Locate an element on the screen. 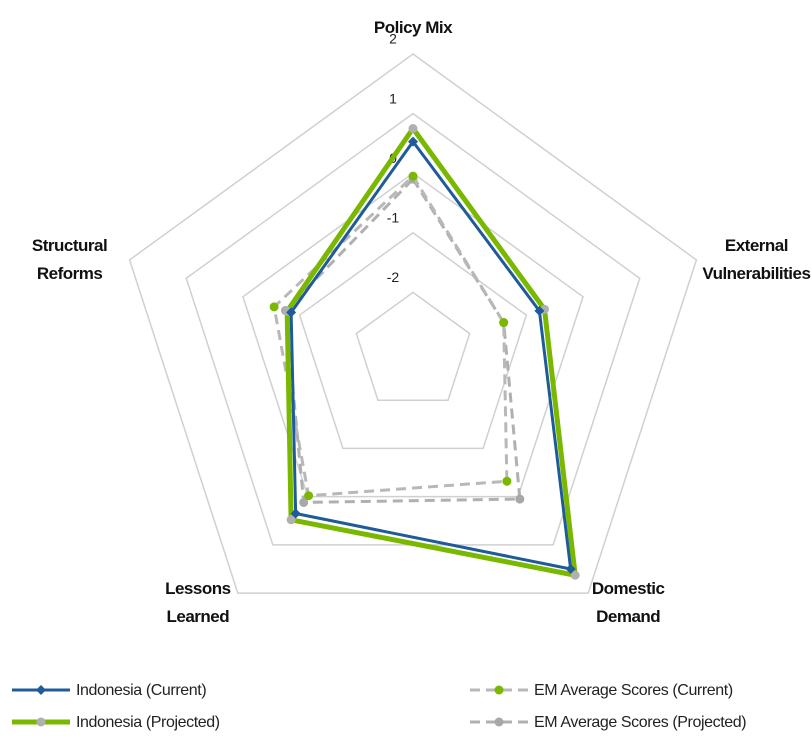 The image size is (812, 742). legend-label: EM Average Scores (Projected) is located at coordinates (640, 722).